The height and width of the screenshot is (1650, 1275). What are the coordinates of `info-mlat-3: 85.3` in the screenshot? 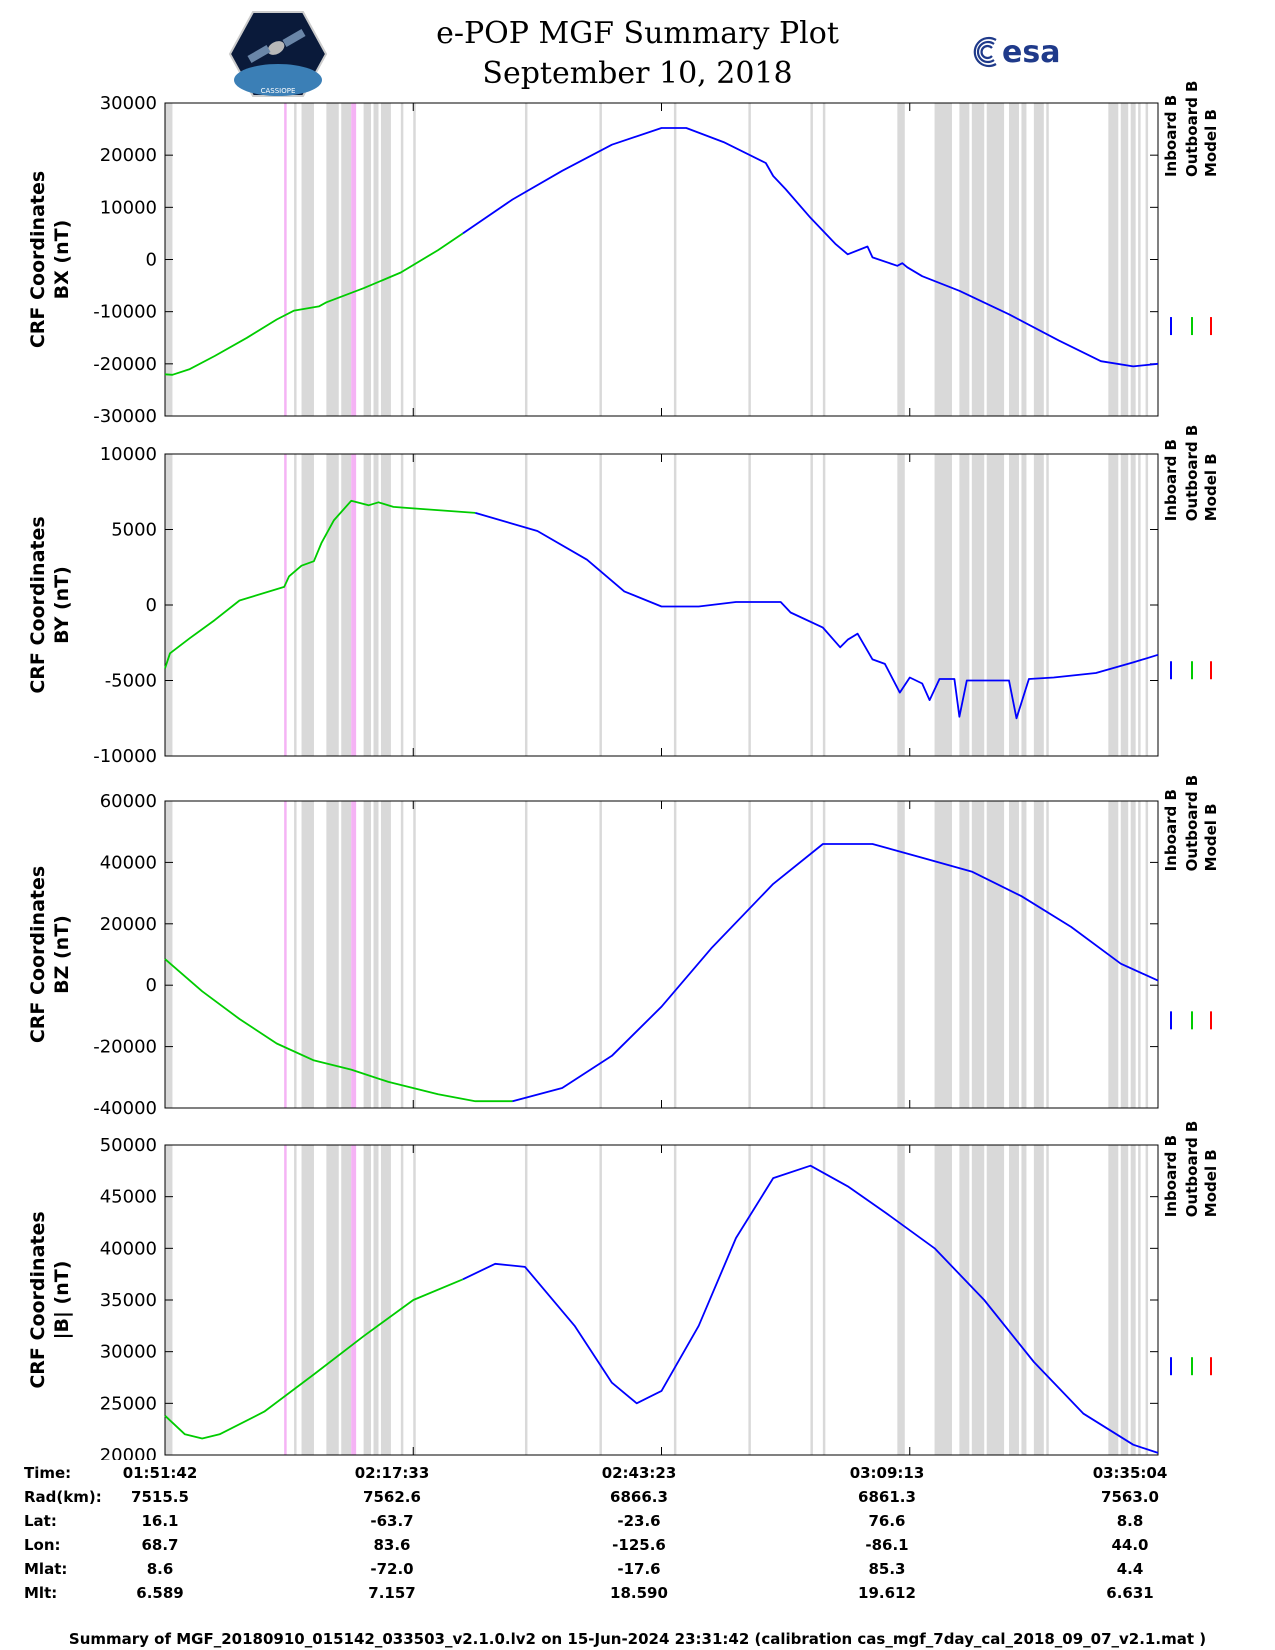 It's located at (887, 1569).